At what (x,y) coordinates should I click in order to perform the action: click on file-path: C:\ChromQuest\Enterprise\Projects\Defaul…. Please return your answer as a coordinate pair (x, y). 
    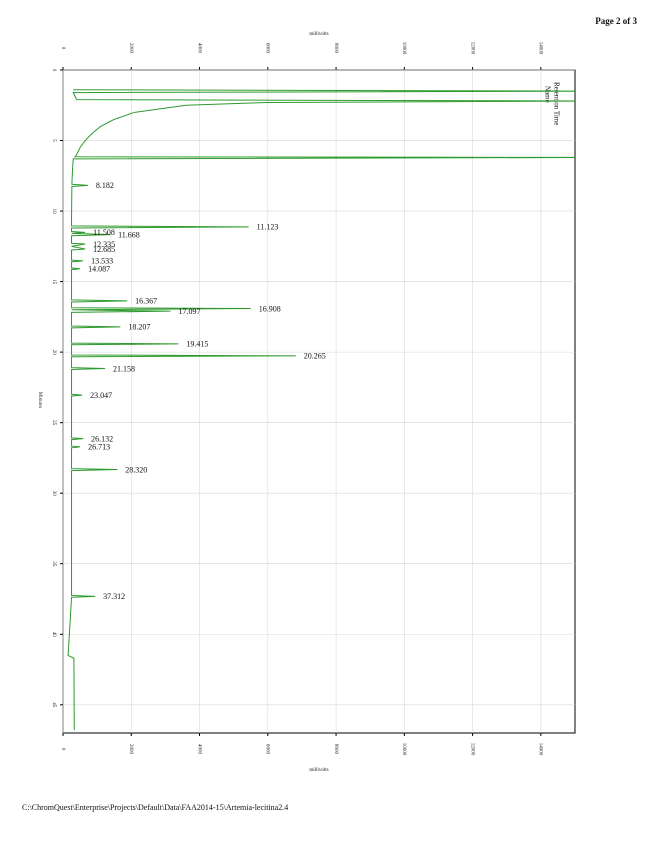
    Looking at the image, I should click on (155, 807).